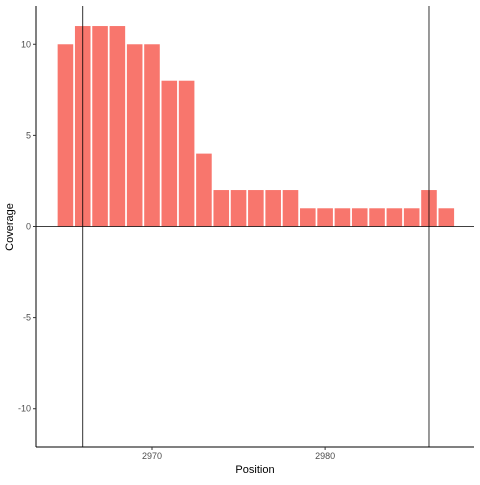  What do you see at coordinates (28, 227) in the screenshot?
I see `y-tick-label: 0` at bounding box center [28, 227].